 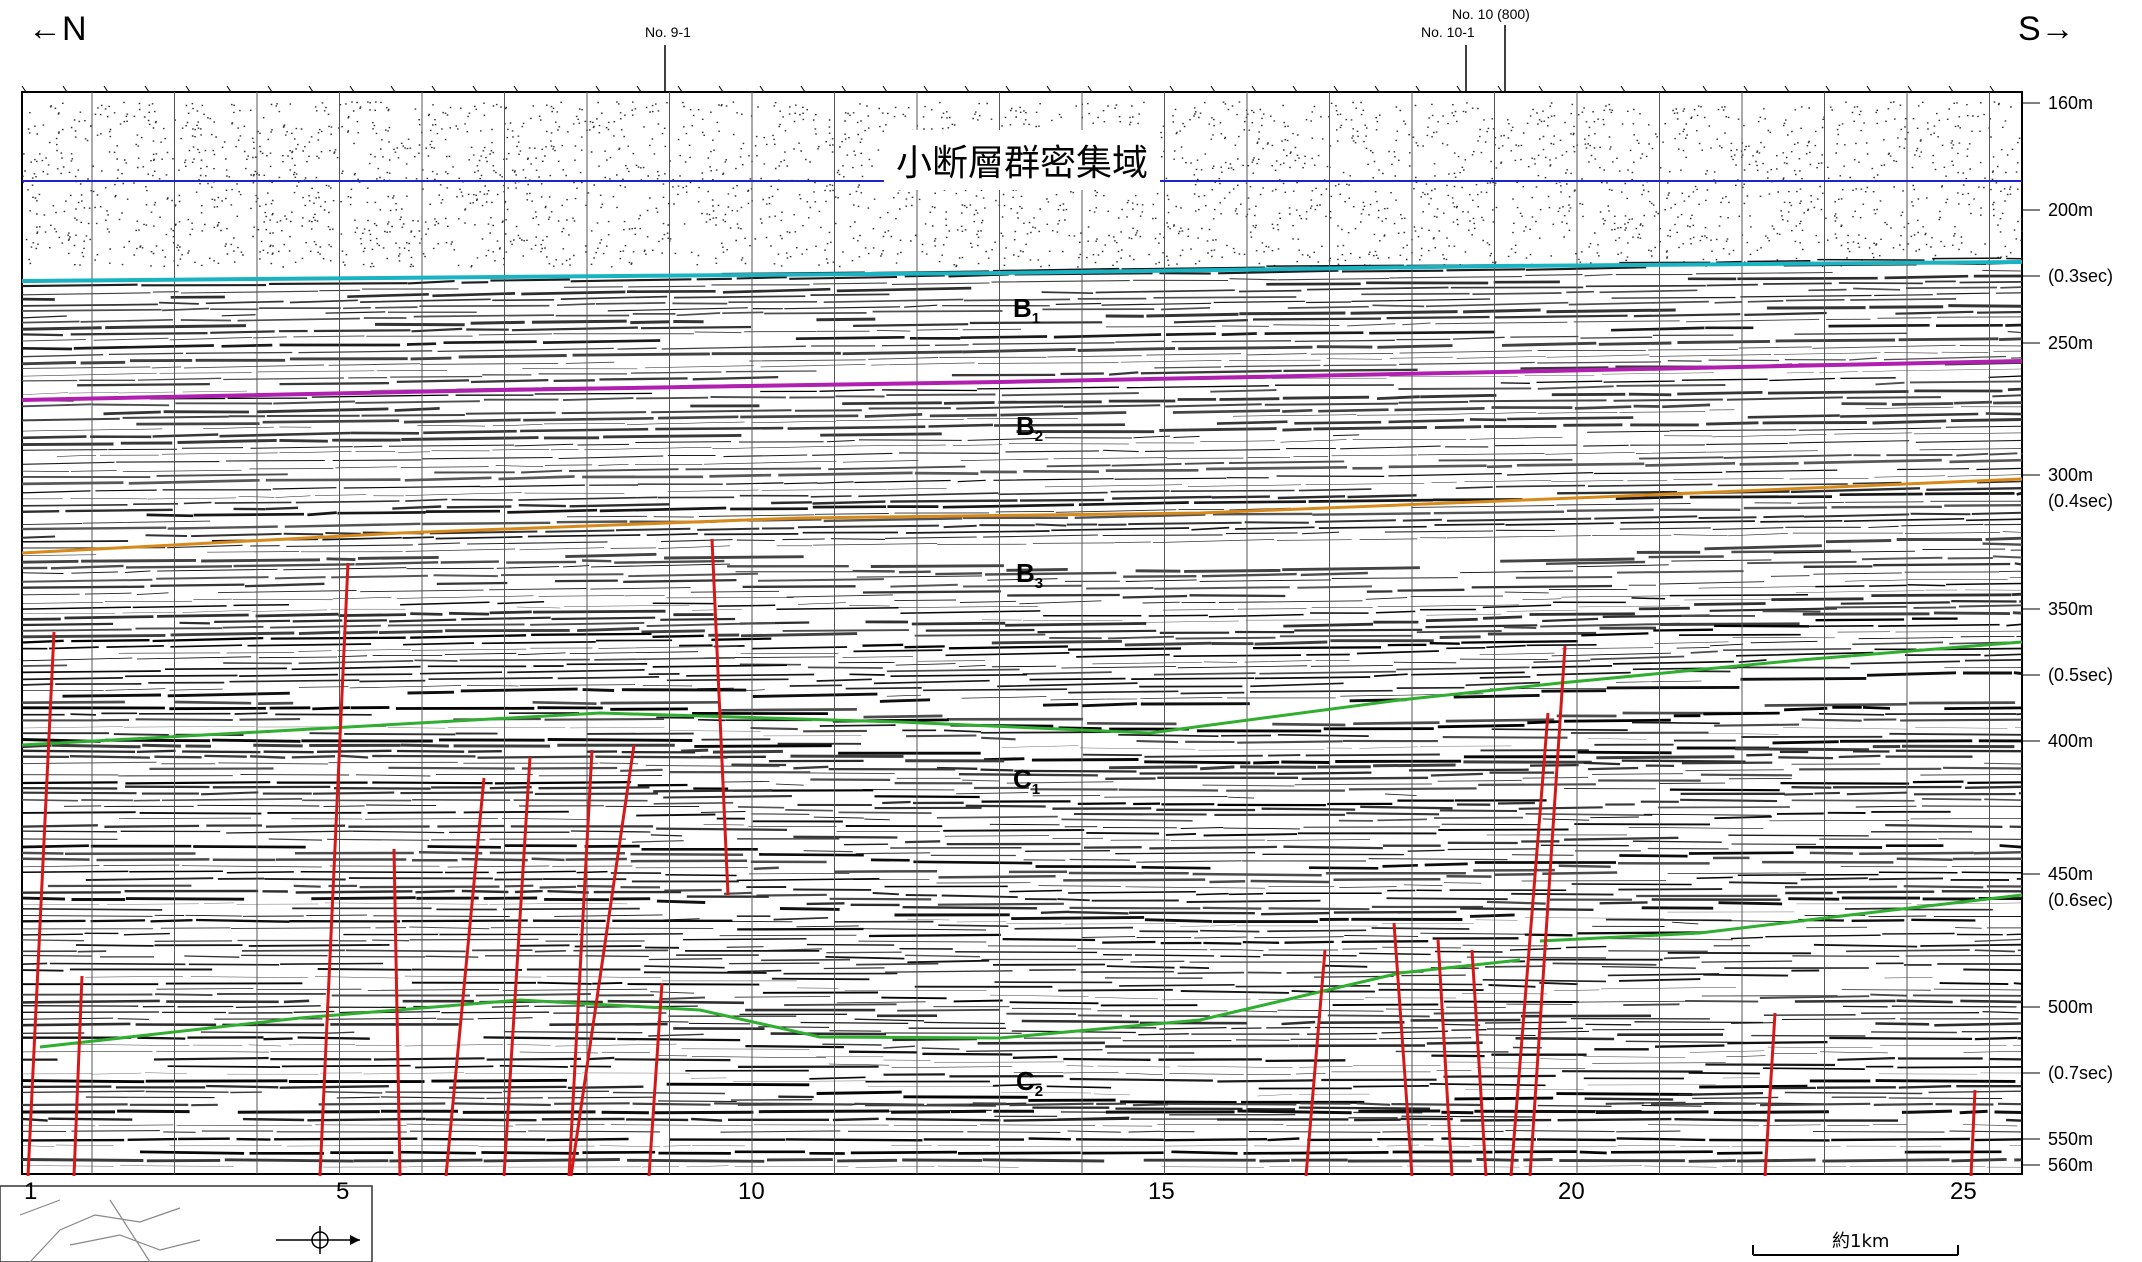 What do you see at coordinates (2071, 874) in the screenshot?
I see `depth-label-450m: 450m` at bounding box center [2071, 874].